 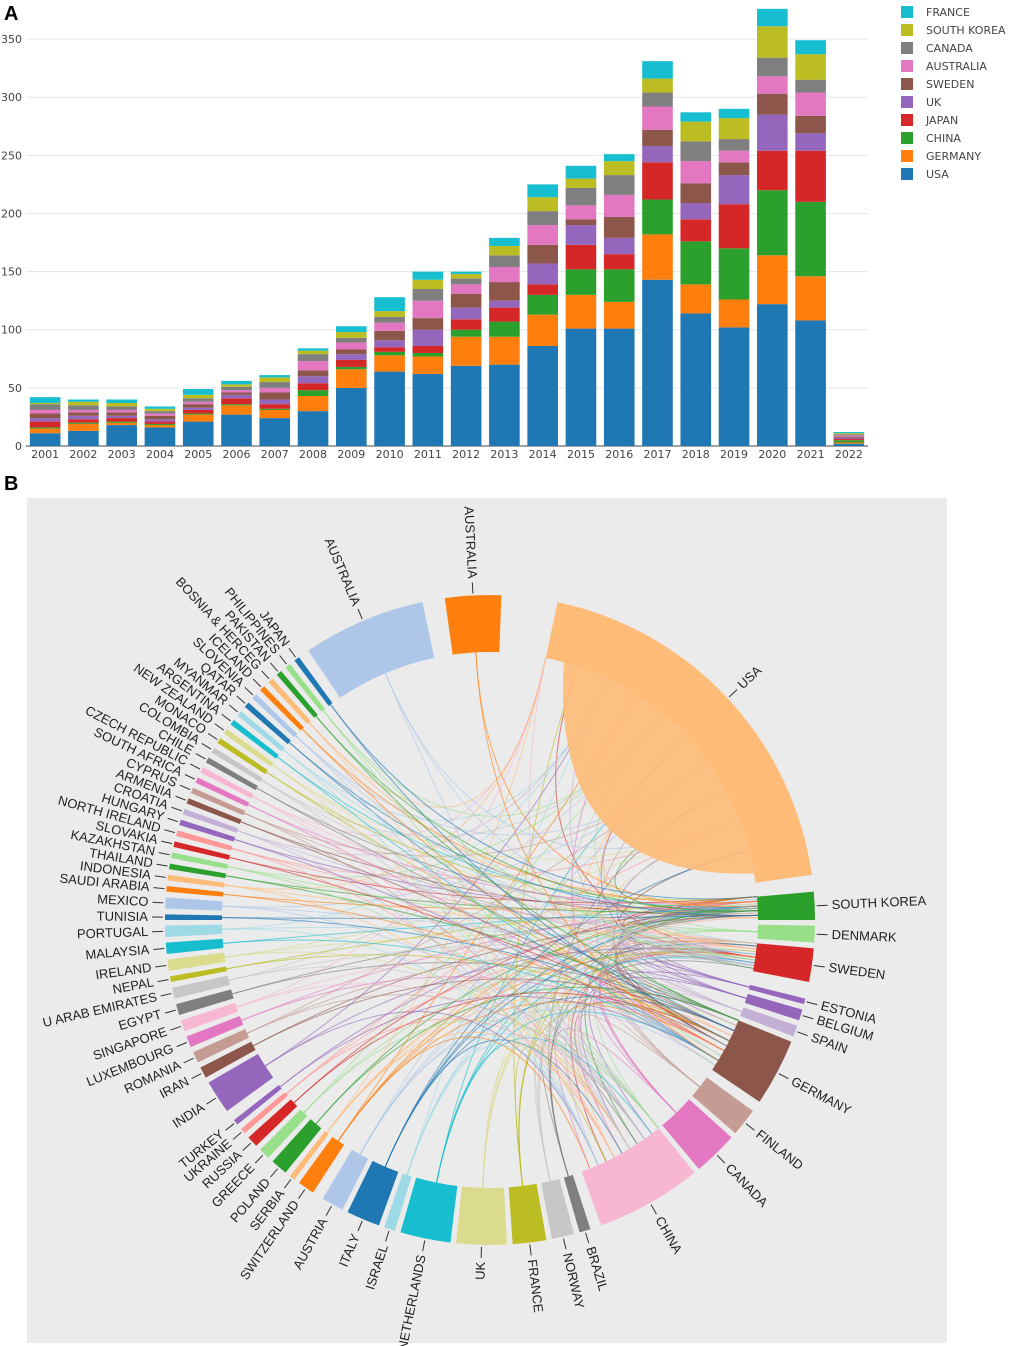 I want to click on country-label: MEXICO, so click(x=123, y=900).